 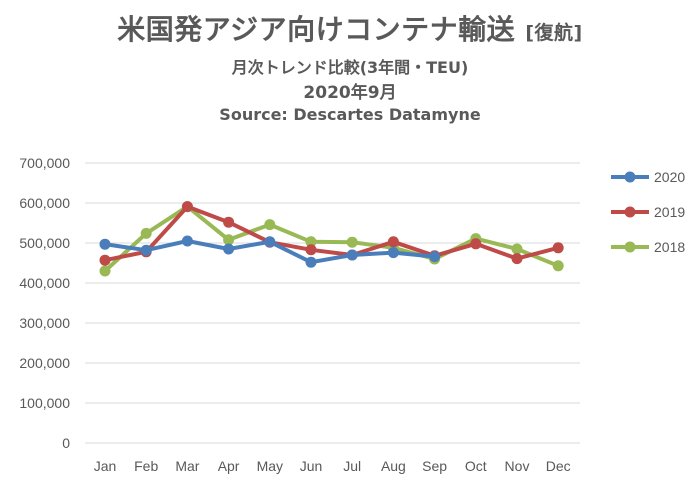 I want to click on x-tick-label: Mar, so click(x=187, y=466).